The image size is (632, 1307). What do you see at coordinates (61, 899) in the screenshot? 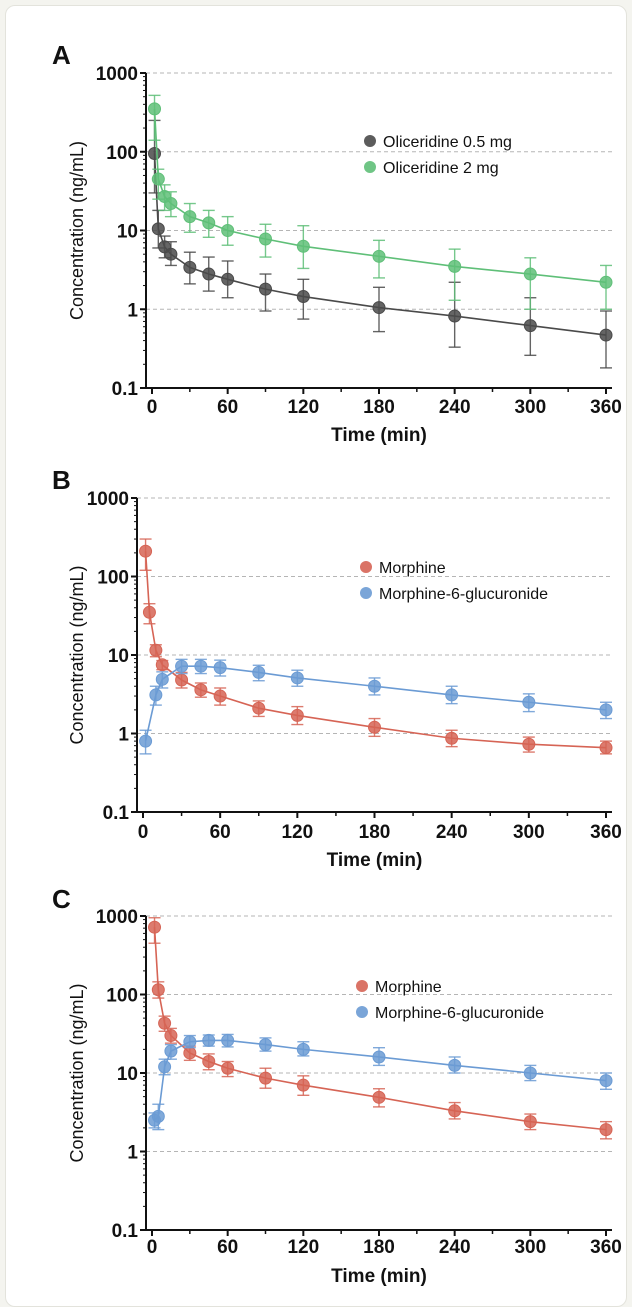
I see `panel-c-letter: C` at bounding box center [61, 899].